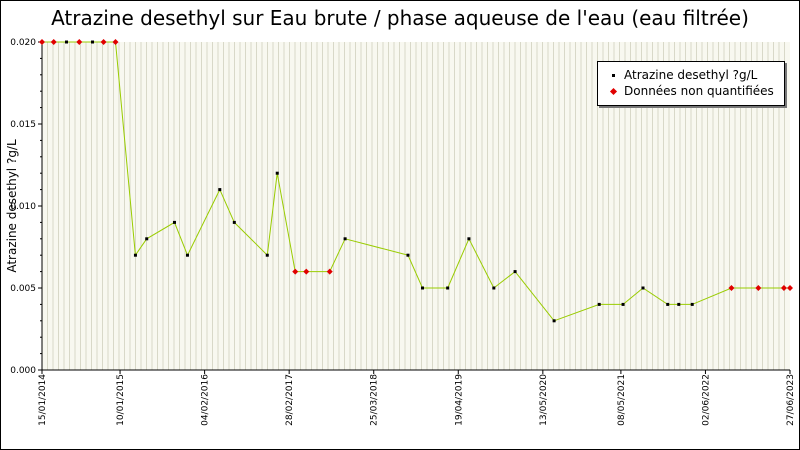 This screenshot has height=450, width=800. Describe the element at coordinates (290, 400) in the screenshot. I see `x-tick-label: 28/02/2017` at that location.